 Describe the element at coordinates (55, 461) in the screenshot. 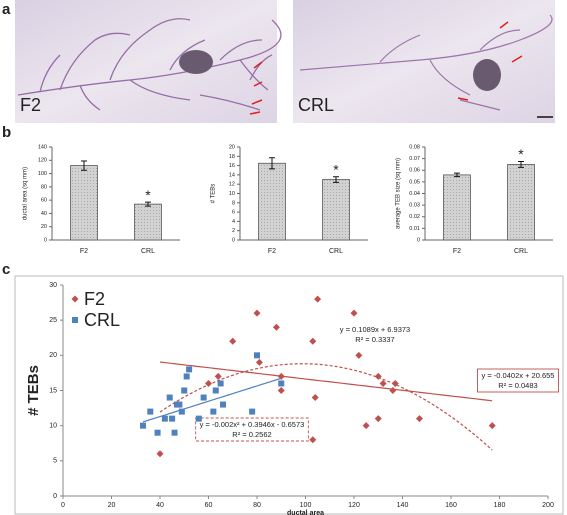

I see `y-tick-label: 5` at that location.